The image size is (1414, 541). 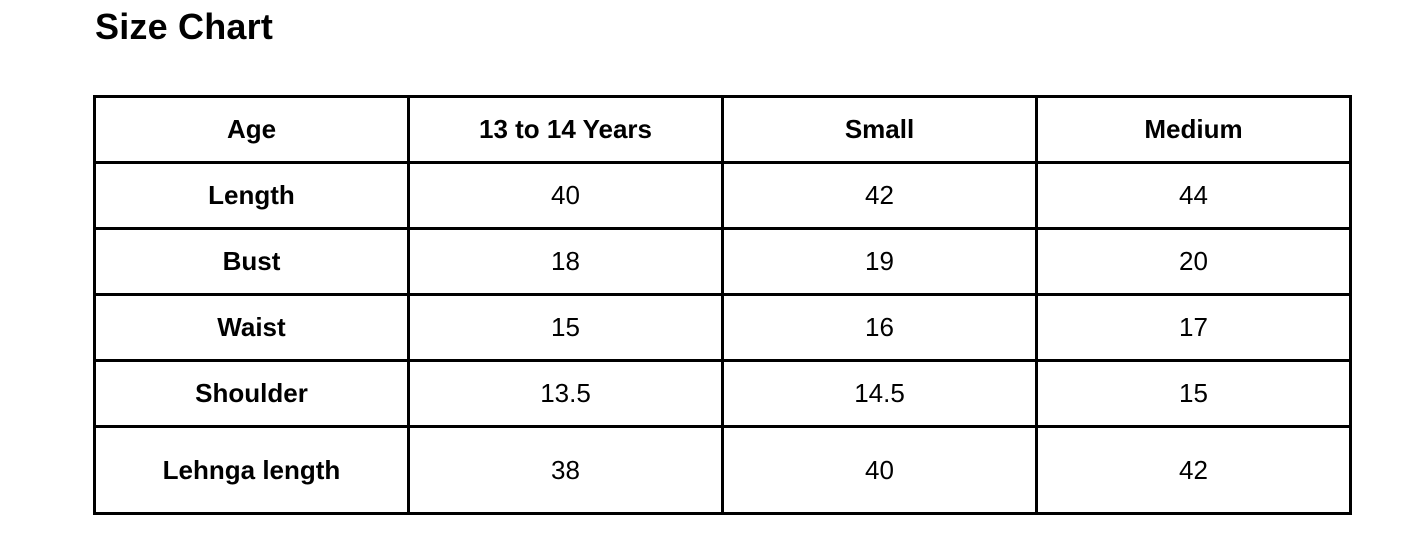 What do you see at coordinates (251, 261) in the screenshot?
I see `row-label-bust: Bust` at bounding box center [251, 261].